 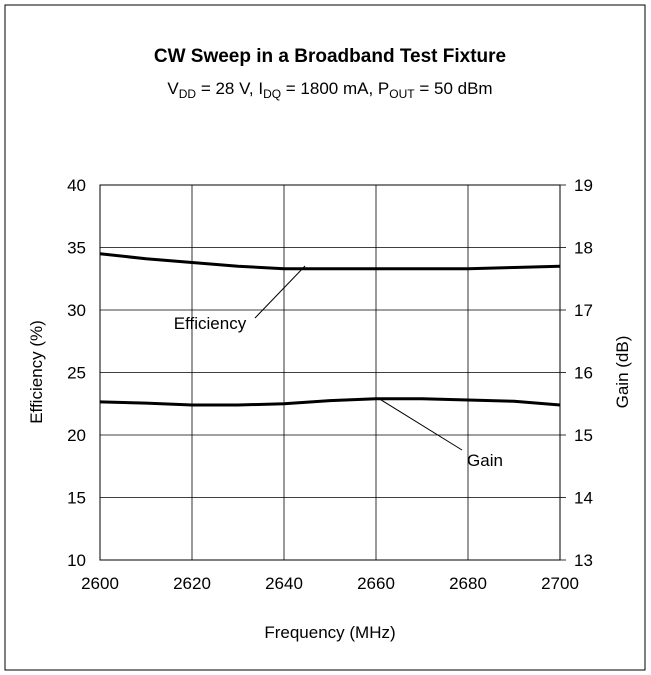 I want to click on y2-axis-label: Gain (dB), so click(x=622, y=372).